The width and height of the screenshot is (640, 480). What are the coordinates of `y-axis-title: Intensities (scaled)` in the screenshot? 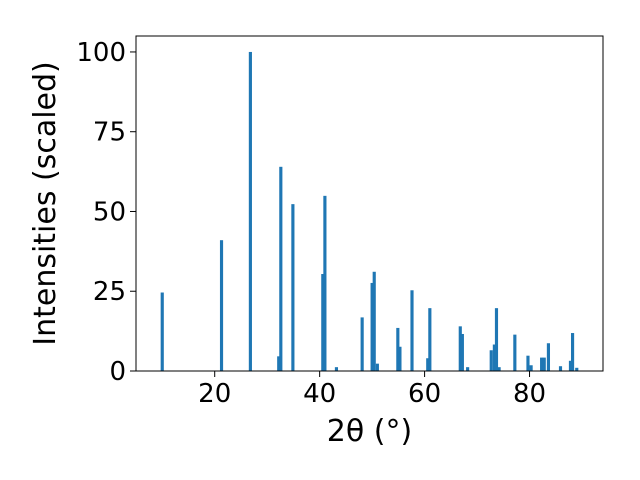 It's located at (45, 203).